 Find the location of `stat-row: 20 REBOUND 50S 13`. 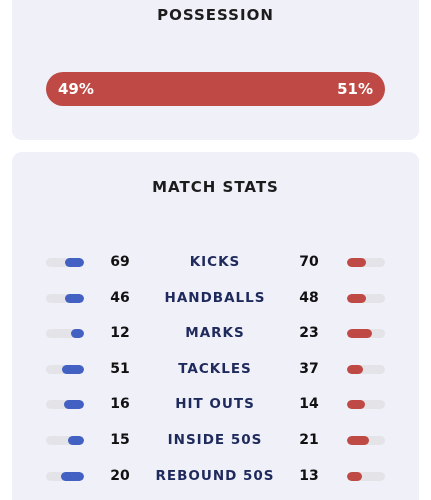

stat-row: 20 REBOUND 50S 13 is located at coordinates (215, 476).